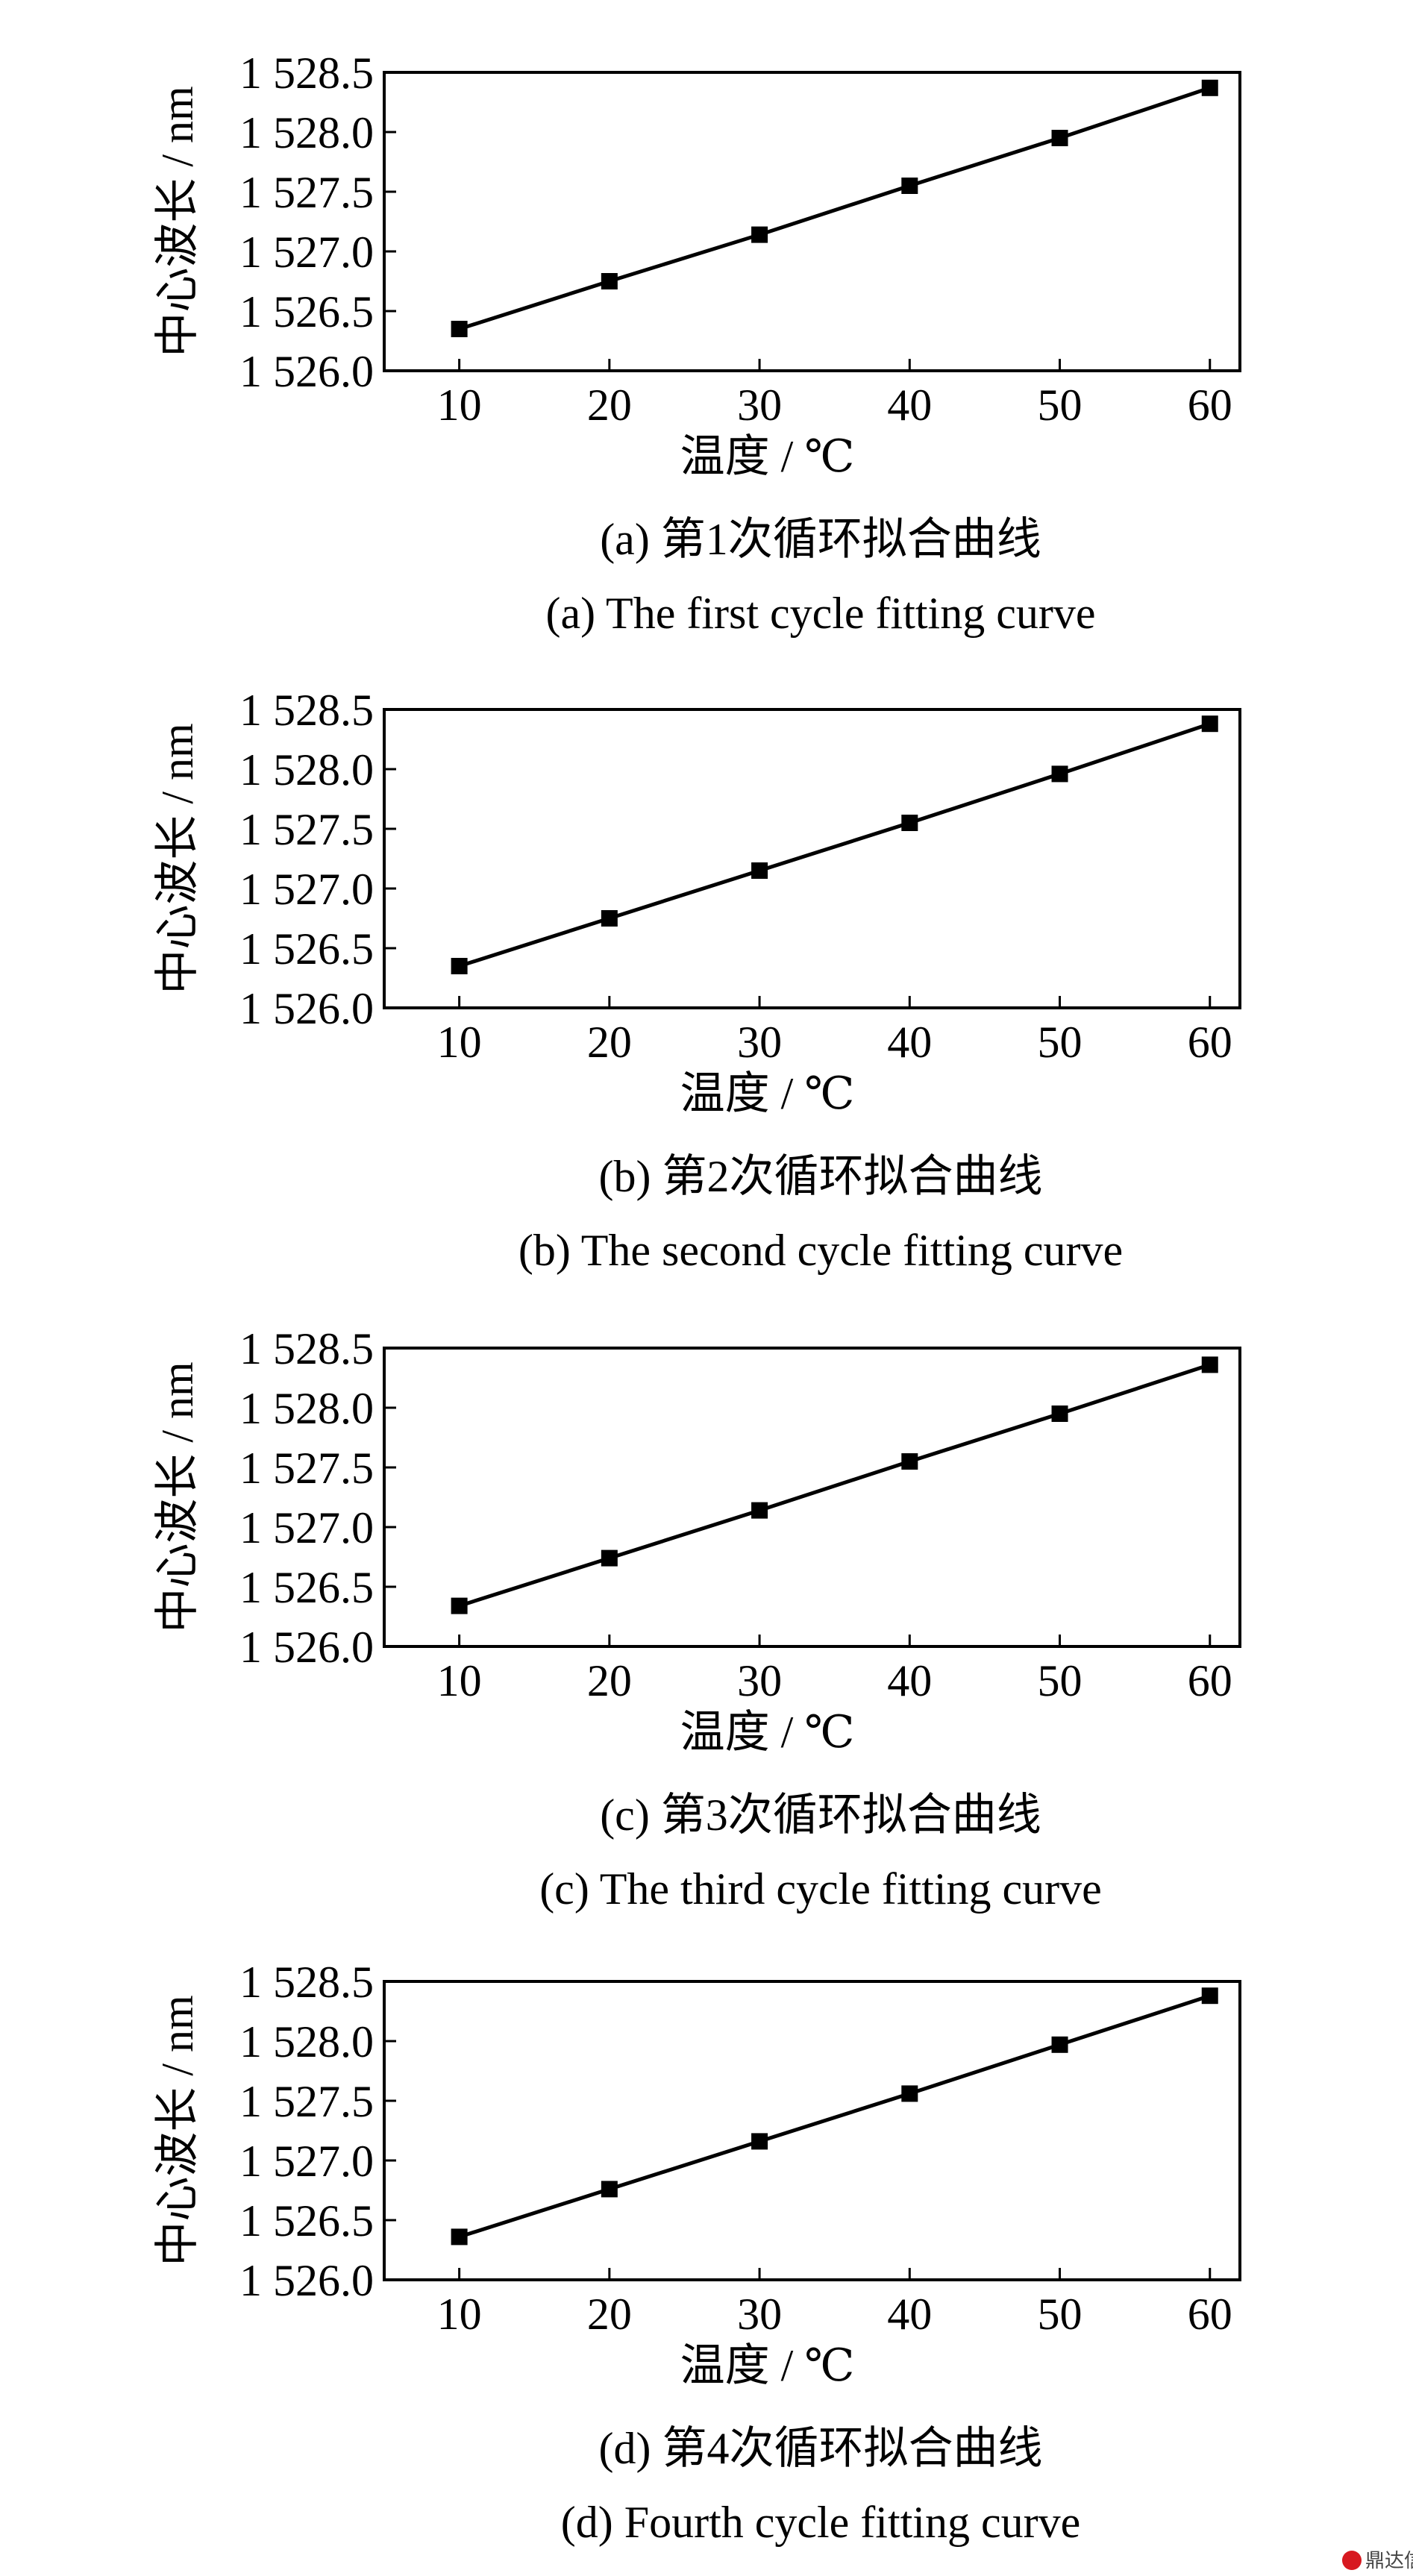 This screenshot has height=2576, width=1413. What do you see at coordinates (821, 2448) in the screenshot?
I see `caption-cn: (d) 第4次循环拟合曲线` at bounding box center [821, 2448].